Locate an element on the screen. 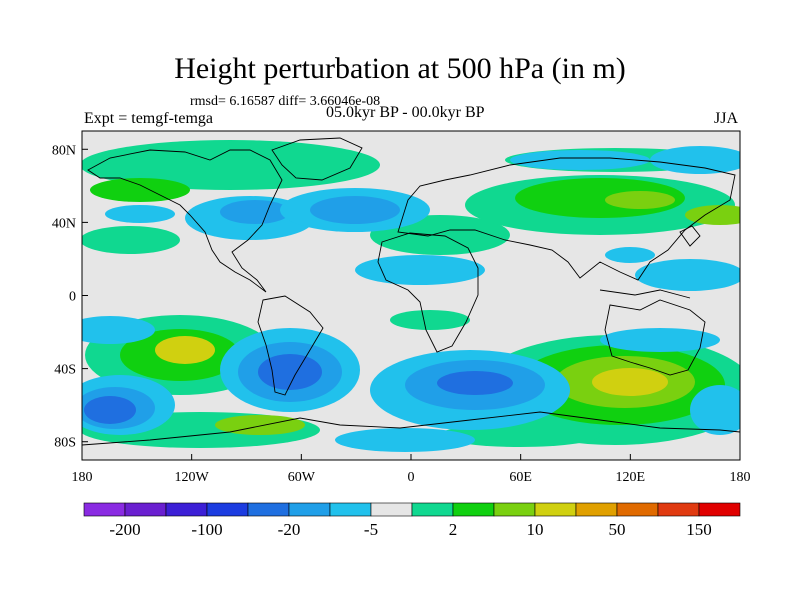  colorbar-label: 150 is located at coordinates (699, 529).